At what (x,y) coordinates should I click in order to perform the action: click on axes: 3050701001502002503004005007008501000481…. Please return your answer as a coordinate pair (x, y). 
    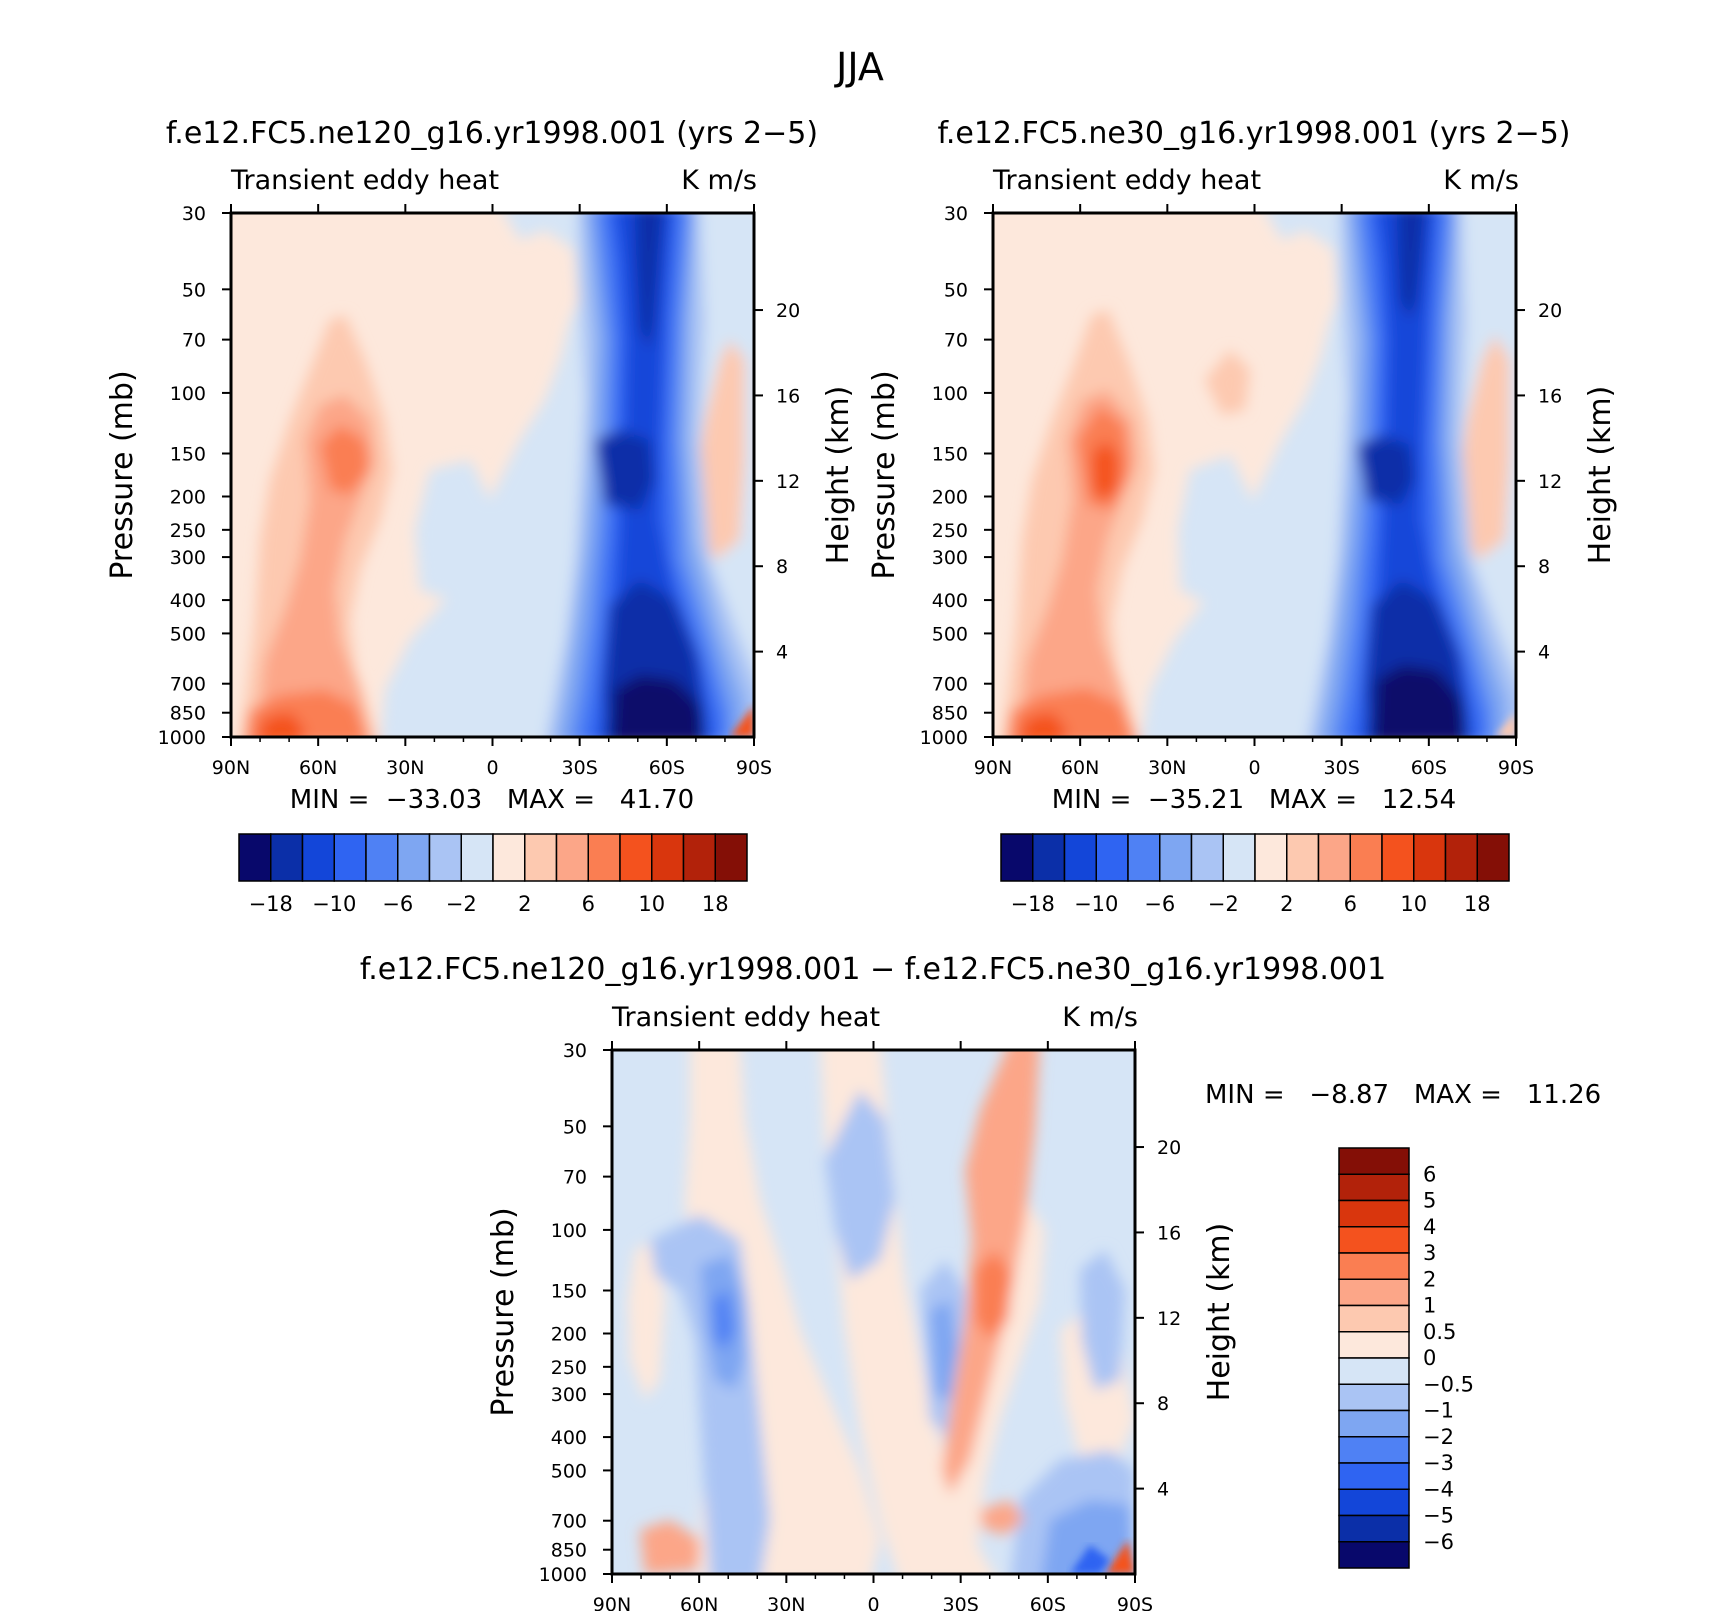
    Looking at the image, I should click on (479, 491).